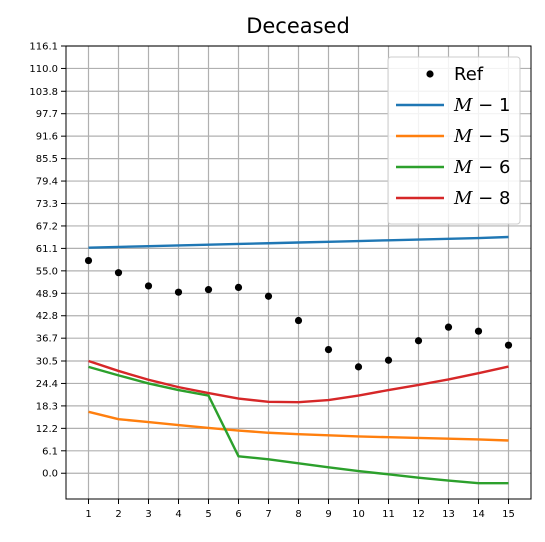 This screenshot has width=545, height=542. What do you see at coordinates (118, 514) in the screenshot?
I see `x-tick-label: 2` at bounding box center [118, 514].